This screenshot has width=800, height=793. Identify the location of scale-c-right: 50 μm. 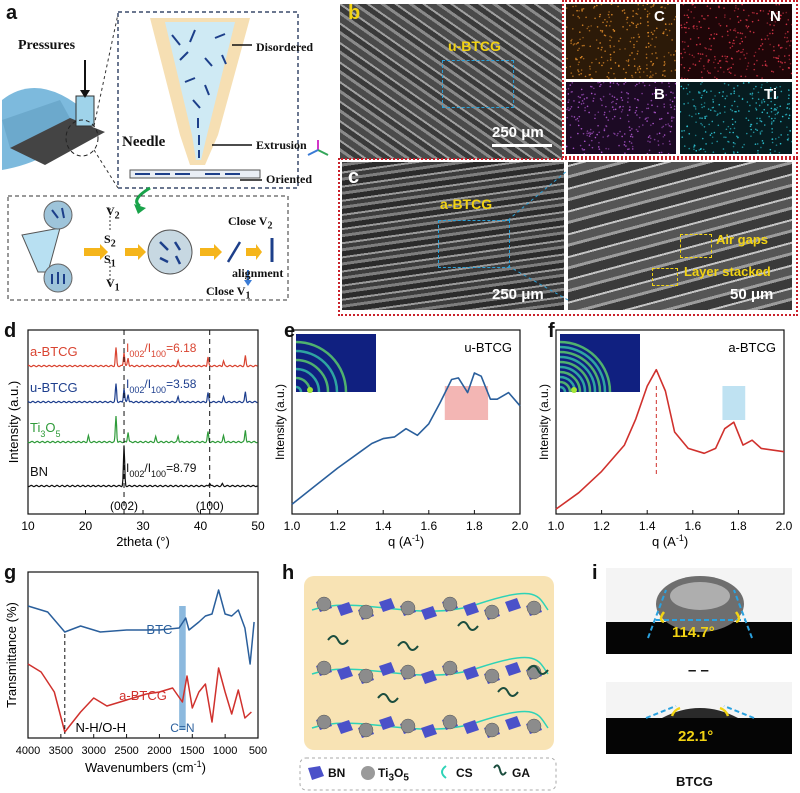
(752, 294).